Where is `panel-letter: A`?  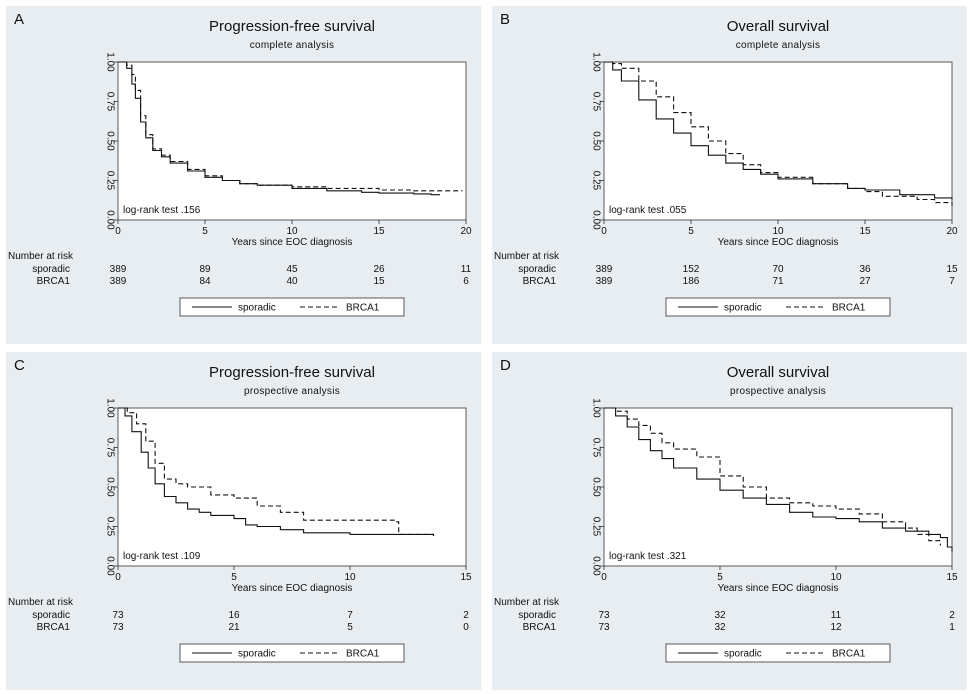
panel-letter: A is located at coordinates (19, 19).